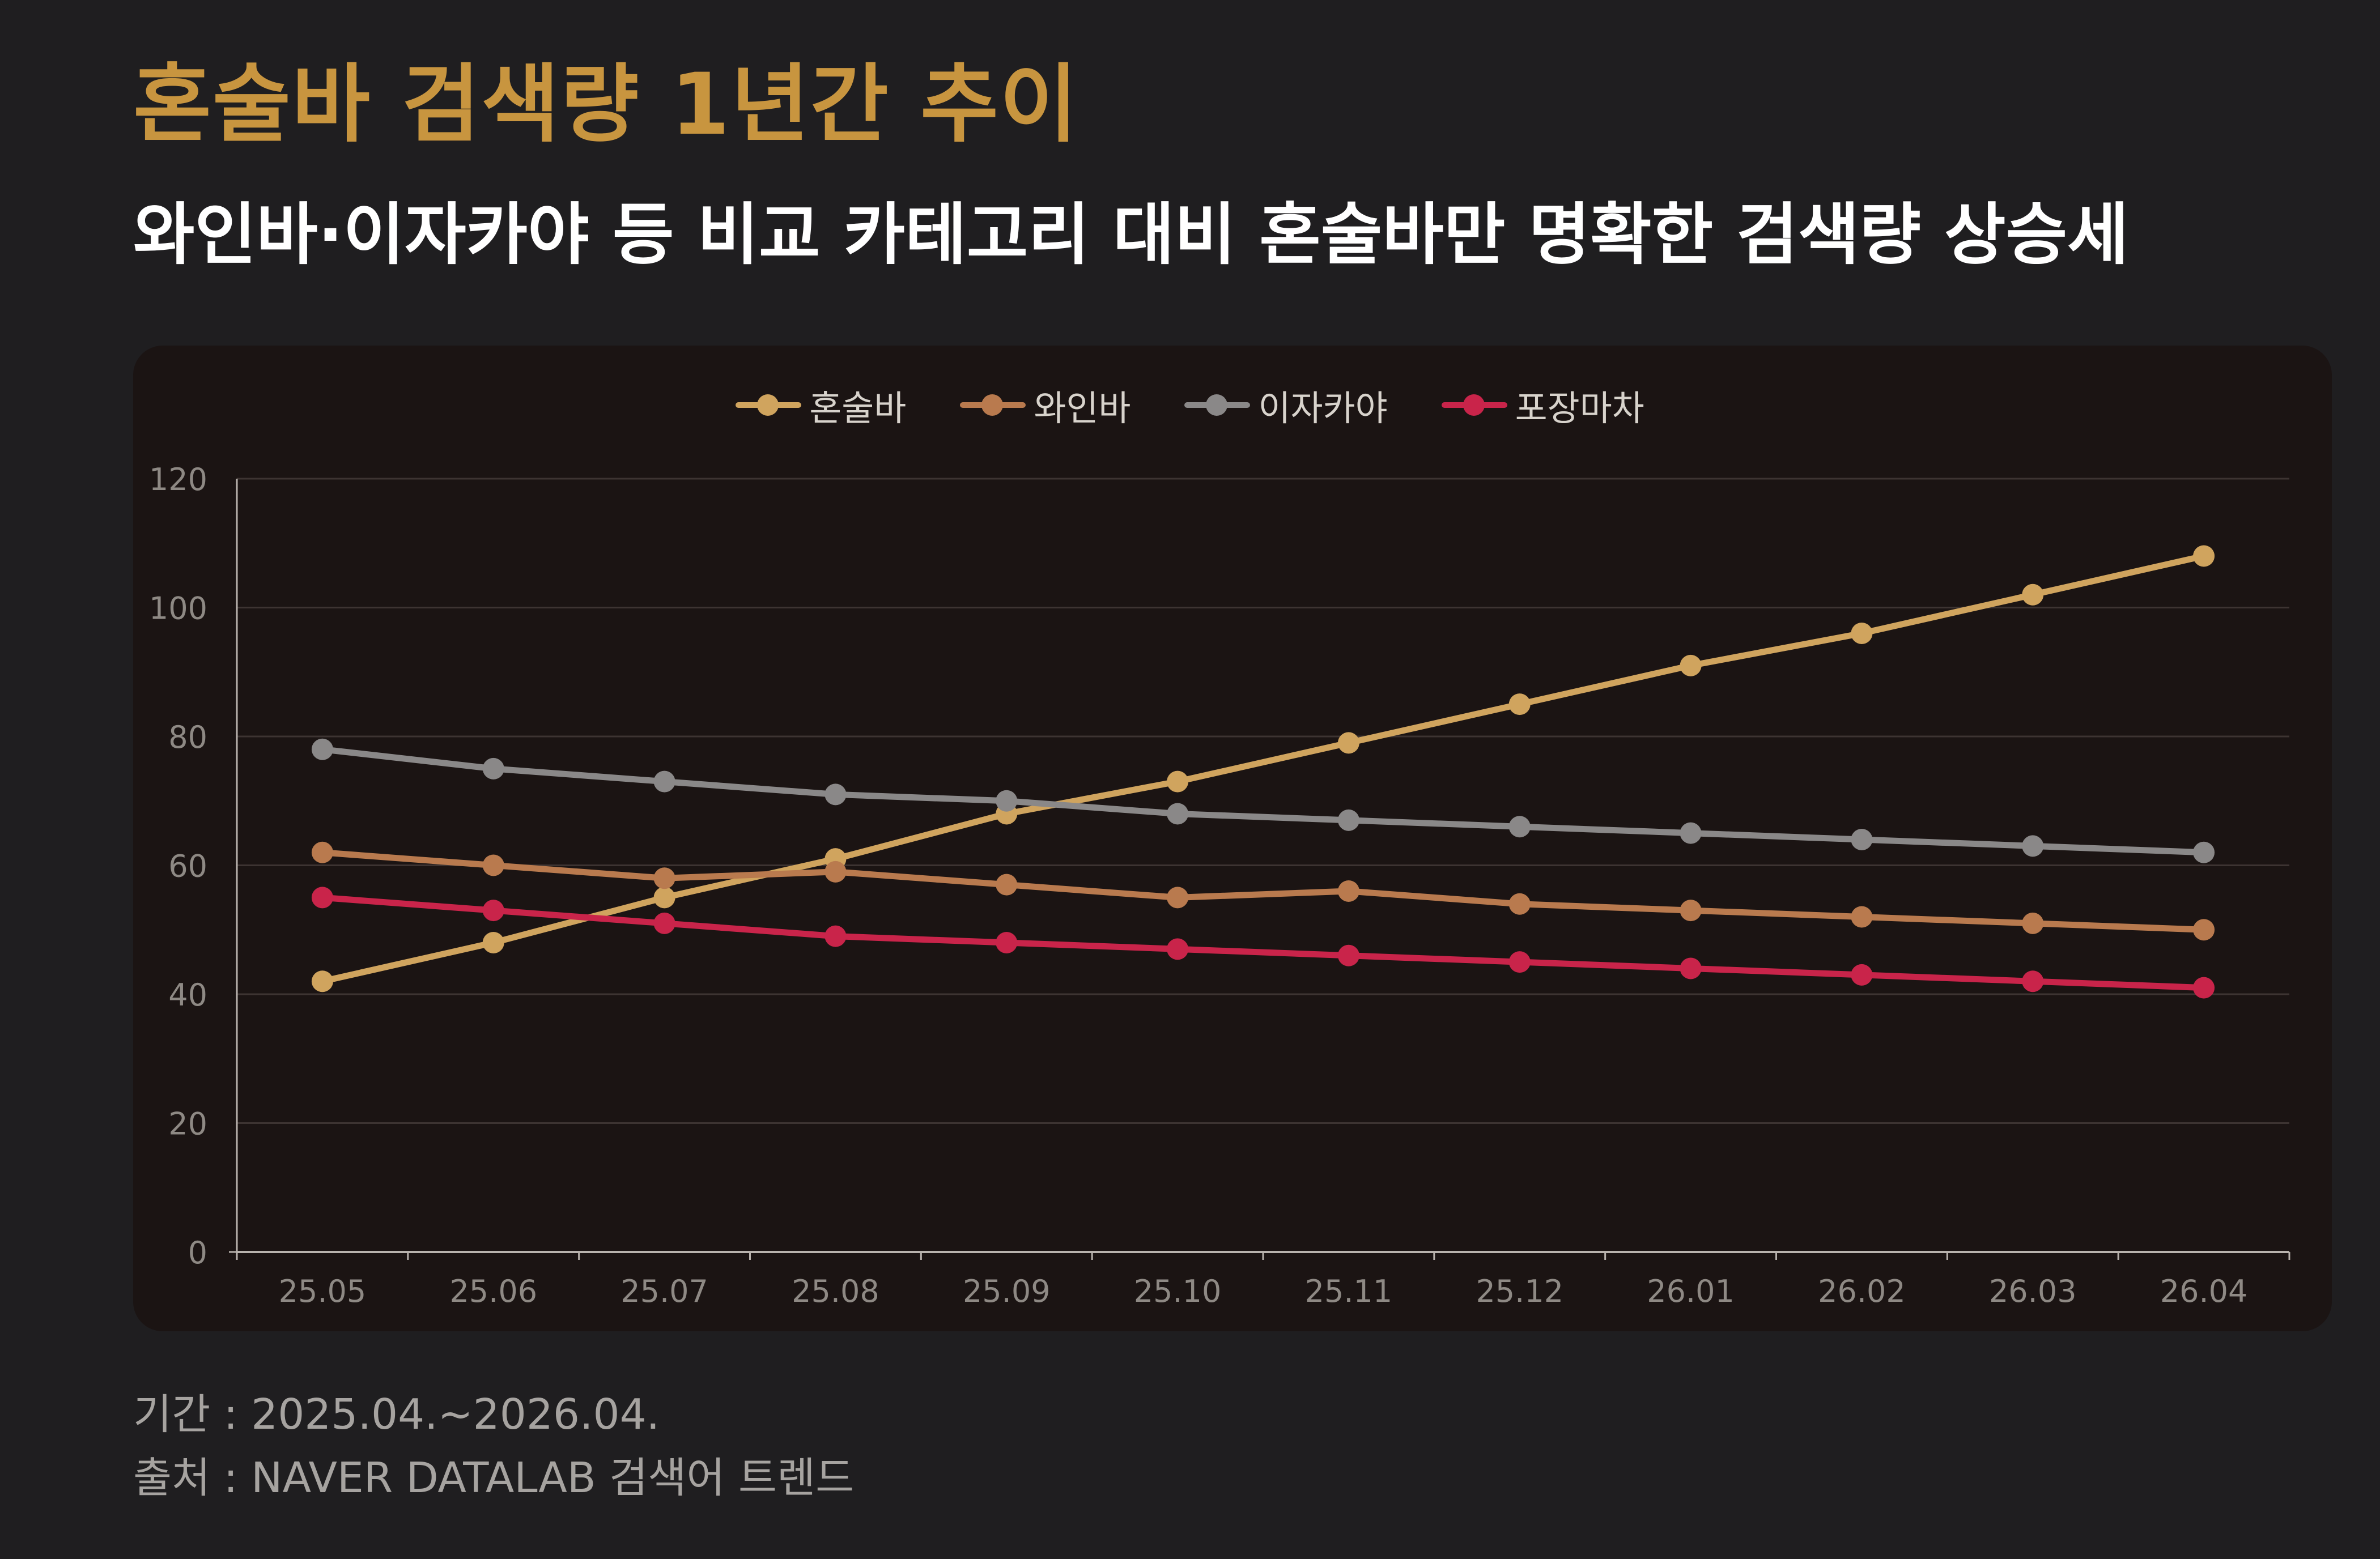 This screenshot has height=1559, width=2380. What do you see at coordinates (1323, 408) in the screenshot?
I see `legend-label: 이자카야` at bounding box center [1323, 408].